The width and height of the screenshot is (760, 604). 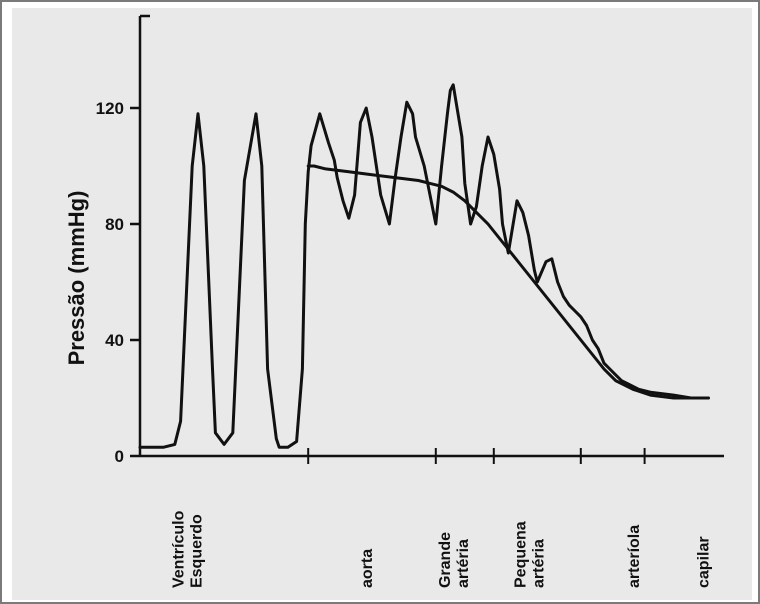 I want to click on category-label: Ventrículo, so click(x=178, y=549).